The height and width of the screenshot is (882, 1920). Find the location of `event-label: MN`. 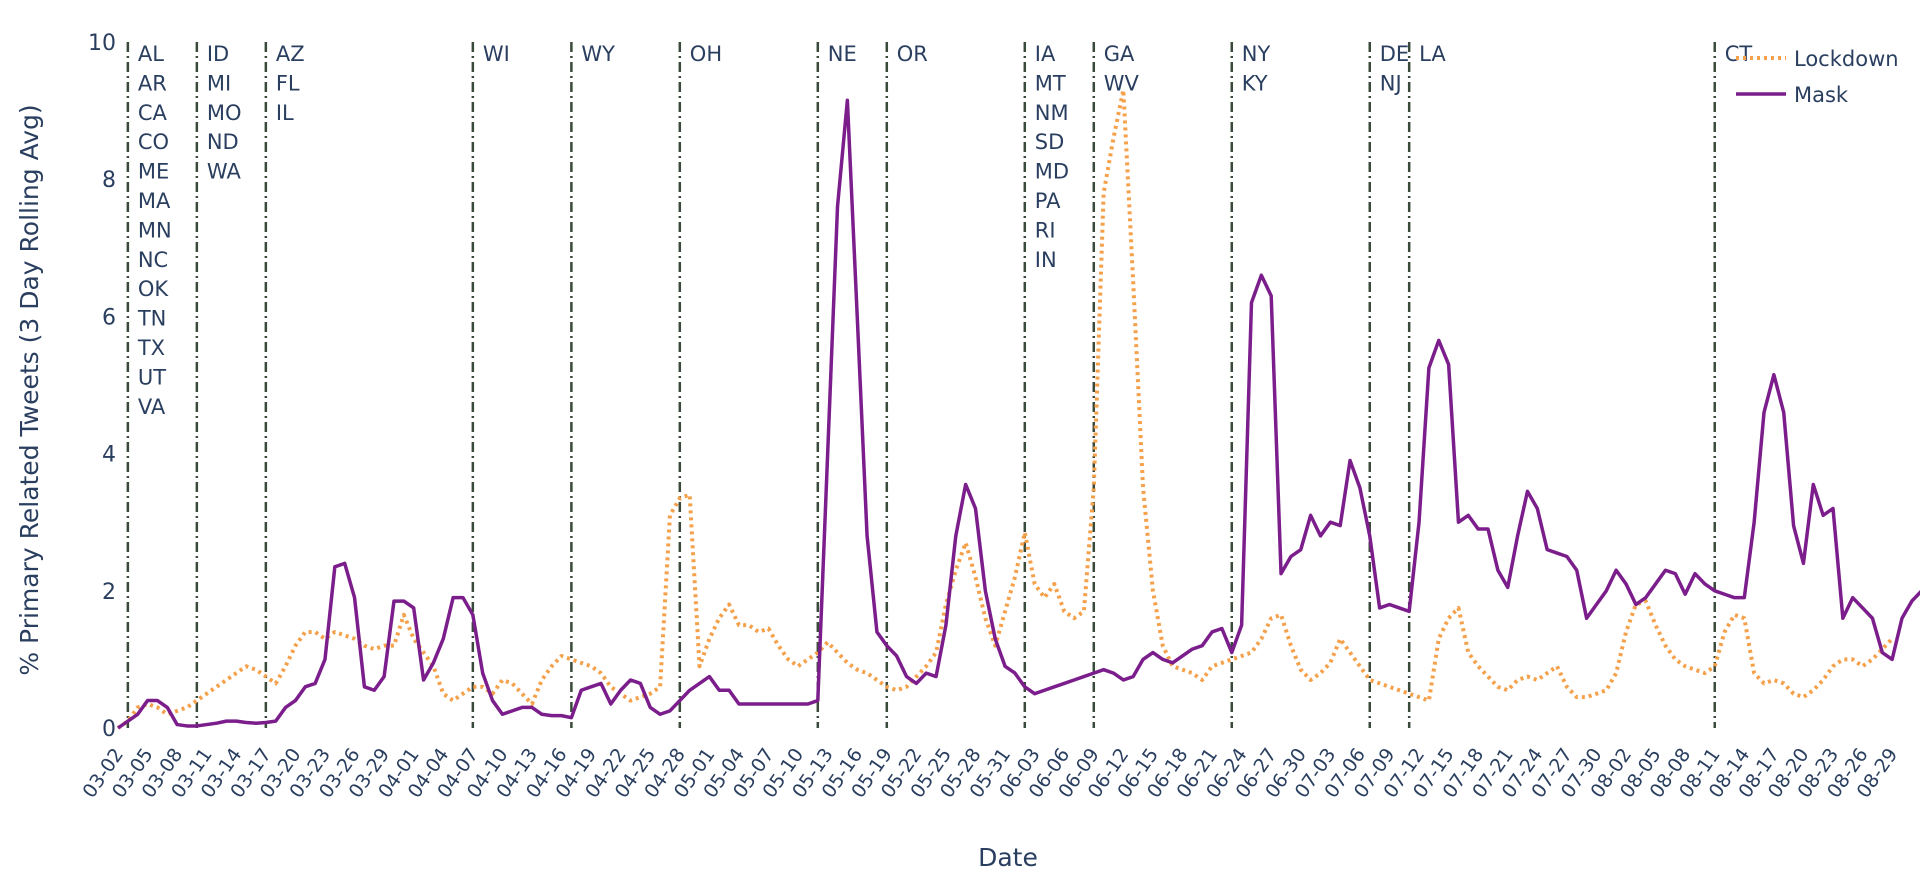

event-label: MN is located at coordinates (155, 230).